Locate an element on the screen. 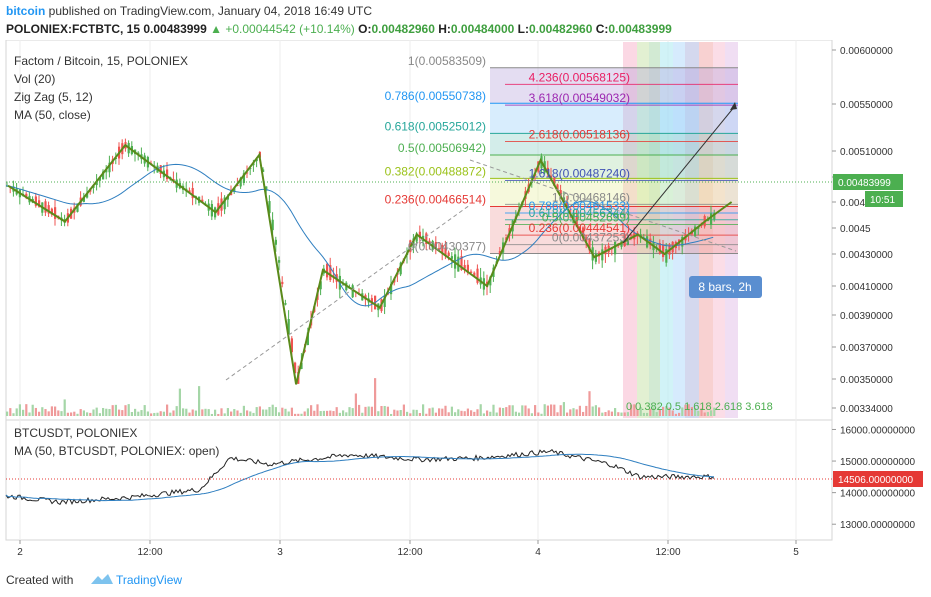 This screenshot has width=931, height=597. legend-ma: MA (50, close) is located at coordinates (52, 115).